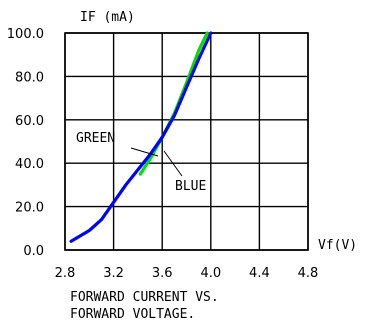  I want to click on caption-line-1: FORWARD CURRENT VS., so click(144, 297).